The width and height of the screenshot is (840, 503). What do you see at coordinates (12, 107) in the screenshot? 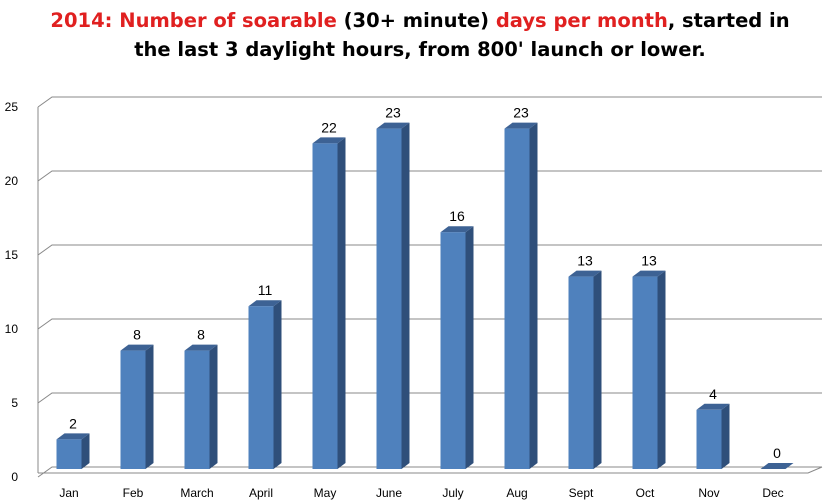
I see `y-tick-label: 25` at bounding box center [12, 107].